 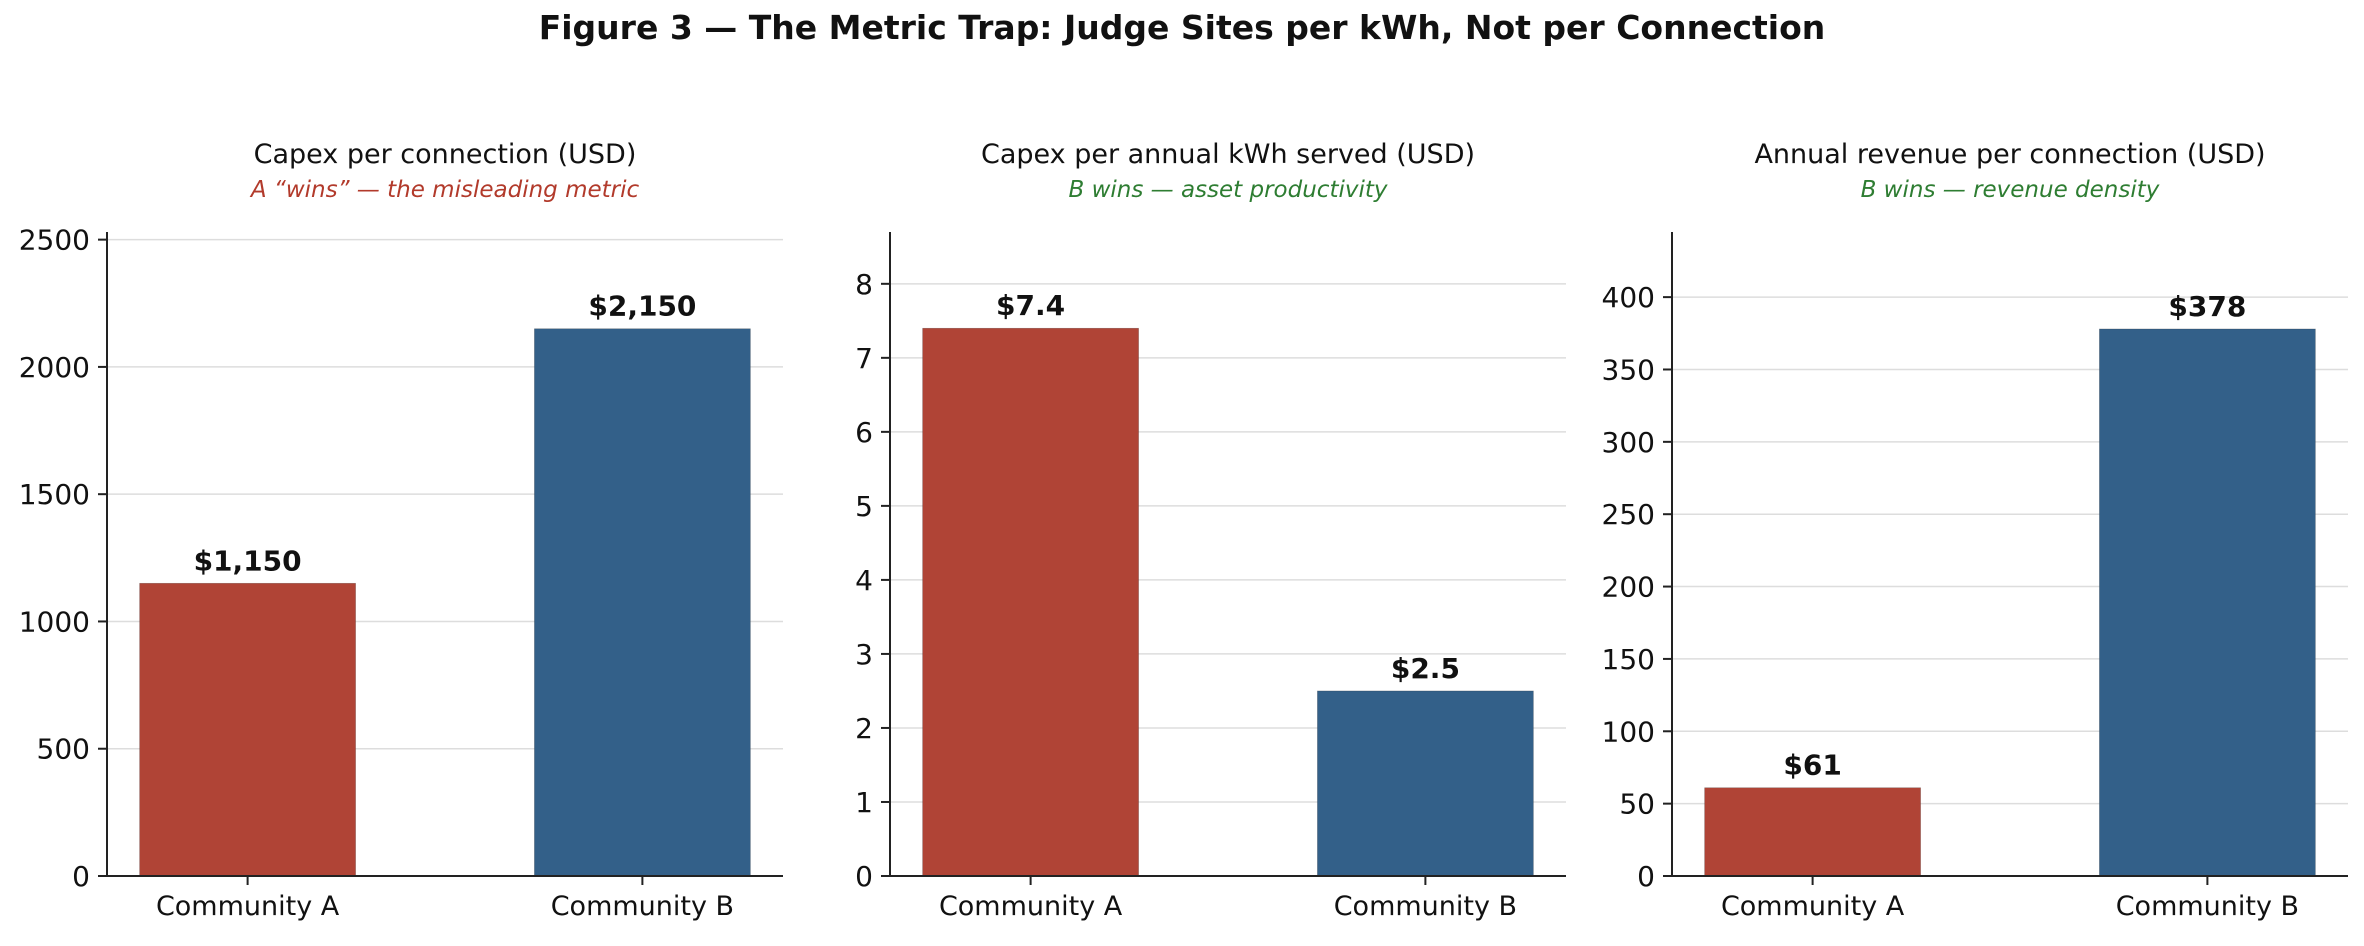 What do you see at coordinates (642, 306) in the screenshot?
I see `data-label: $2,150` at bounding box center [642, 306].